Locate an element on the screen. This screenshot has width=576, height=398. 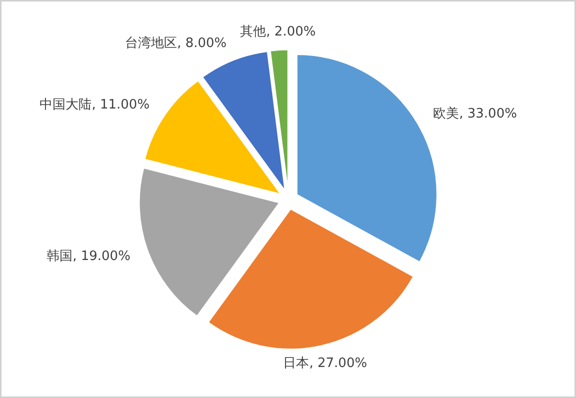
slice-label: 其他, 2.00% is located at coordinates (278, 32).